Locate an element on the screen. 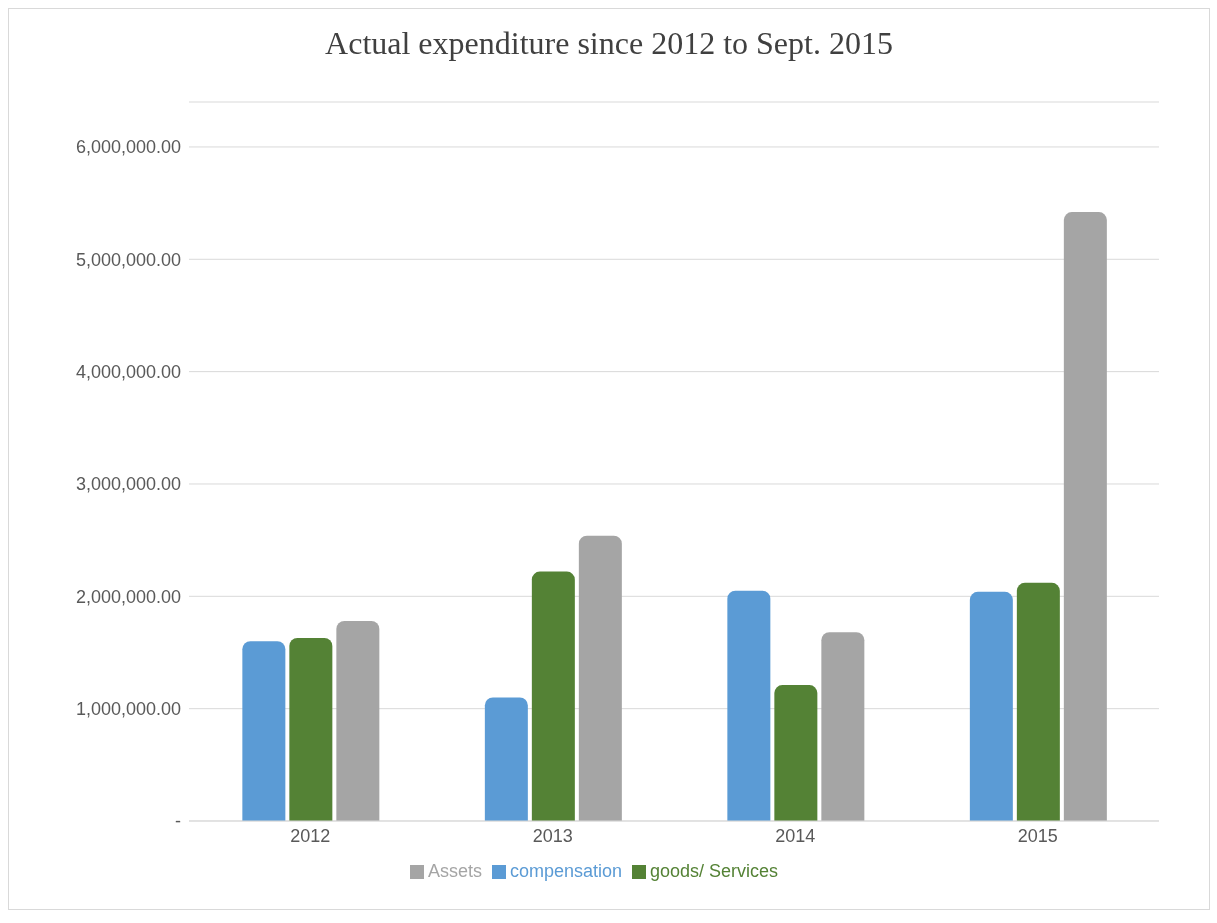  x-tick-label: 2012 is located at coordinates (310, 835).